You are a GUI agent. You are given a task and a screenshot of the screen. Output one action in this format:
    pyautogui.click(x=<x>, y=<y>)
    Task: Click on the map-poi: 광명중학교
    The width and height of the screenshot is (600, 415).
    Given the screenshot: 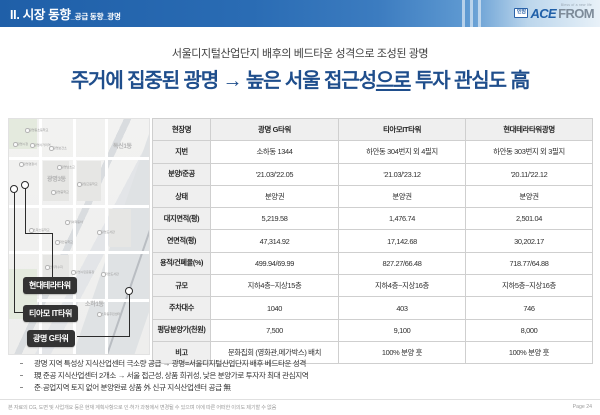 What is the action you would take?
    pyautogui.click(x=60, y=192)
    